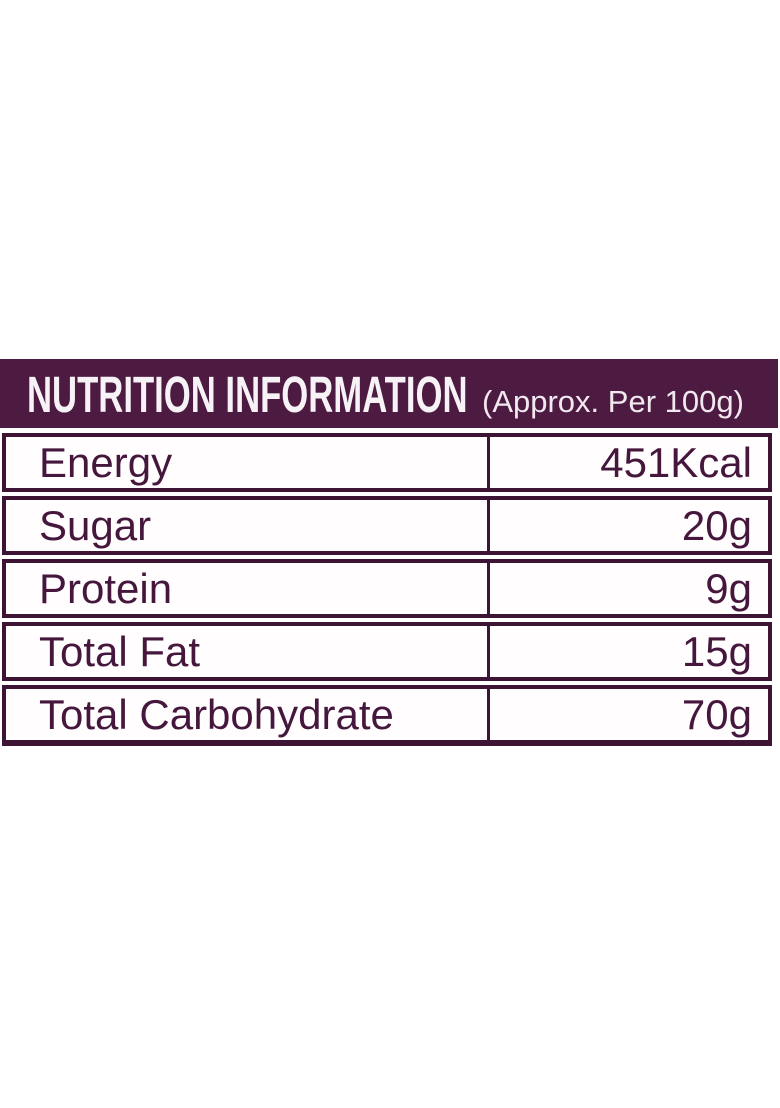 This screenshot has width=780, height=1108. I want to click on nutrient-name: Energy, so click(248, 462).